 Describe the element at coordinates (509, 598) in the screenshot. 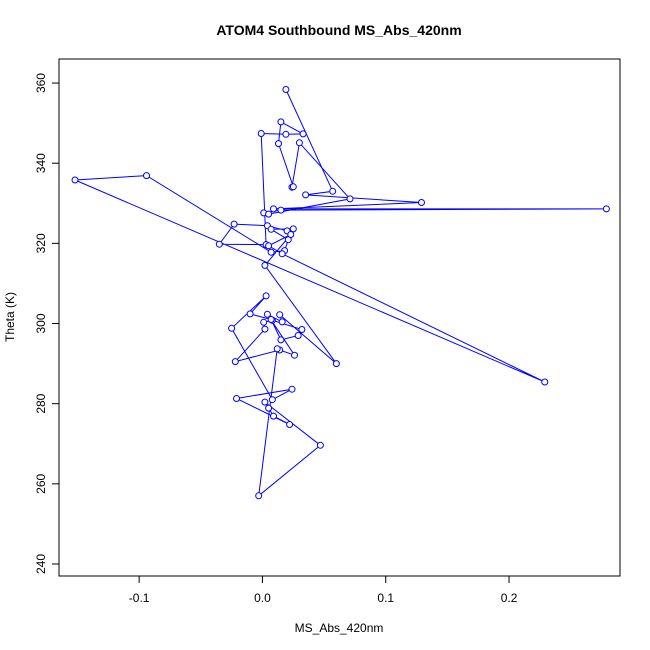

I see `x-tick-label: 0.2` at that location.